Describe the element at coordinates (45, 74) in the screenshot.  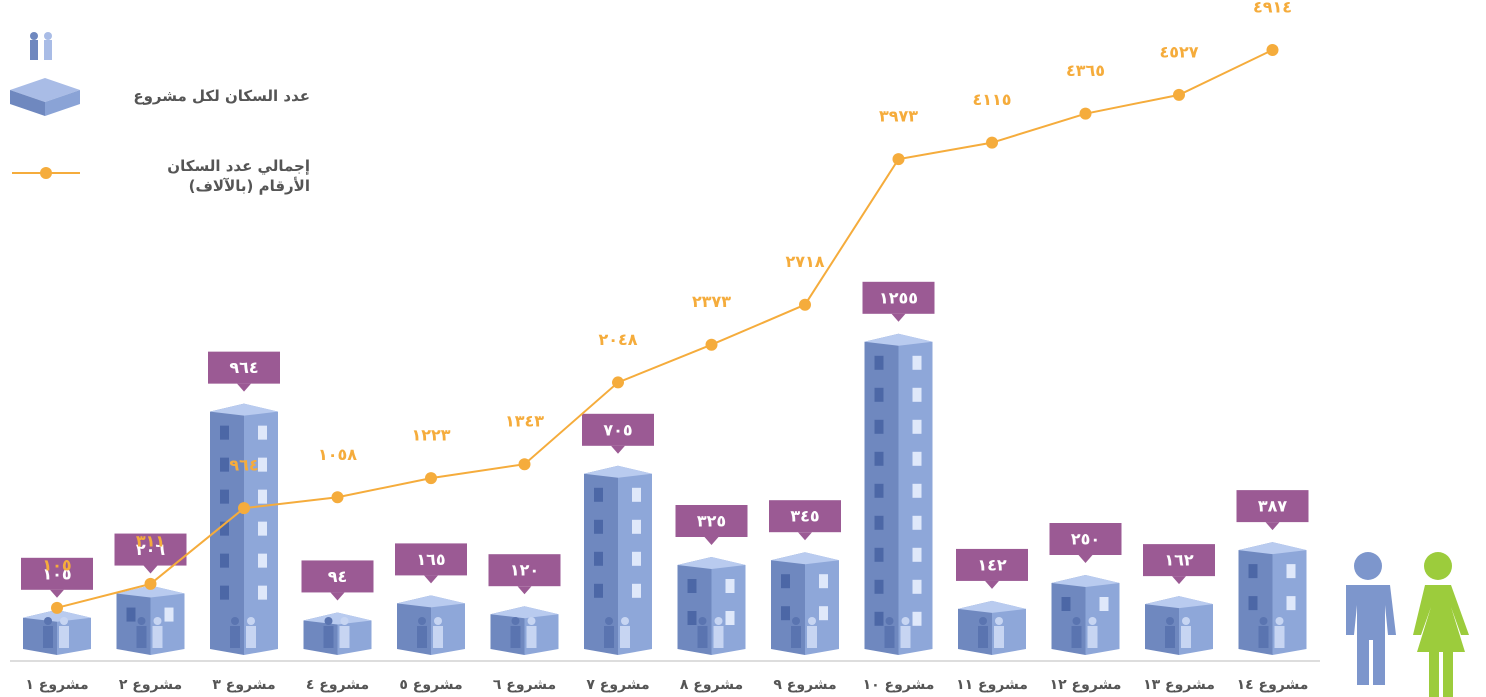
I see `legend-building-icon` at that location.